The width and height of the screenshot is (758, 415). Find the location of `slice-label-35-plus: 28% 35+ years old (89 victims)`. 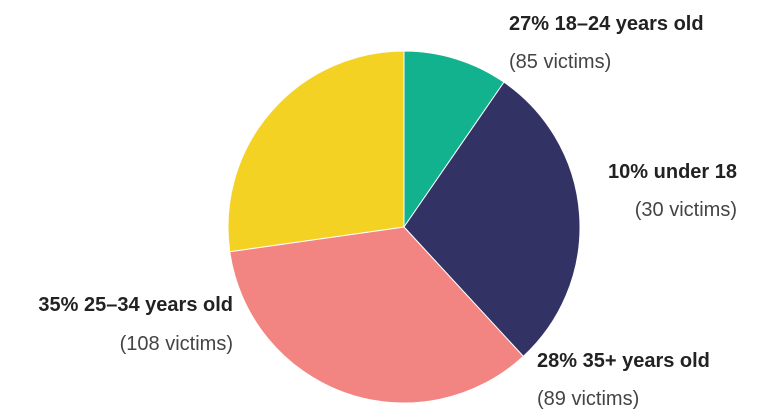

slice-label-35-plus: 28% 35+ years old (89 victims) is located at coordinates (623, 380).